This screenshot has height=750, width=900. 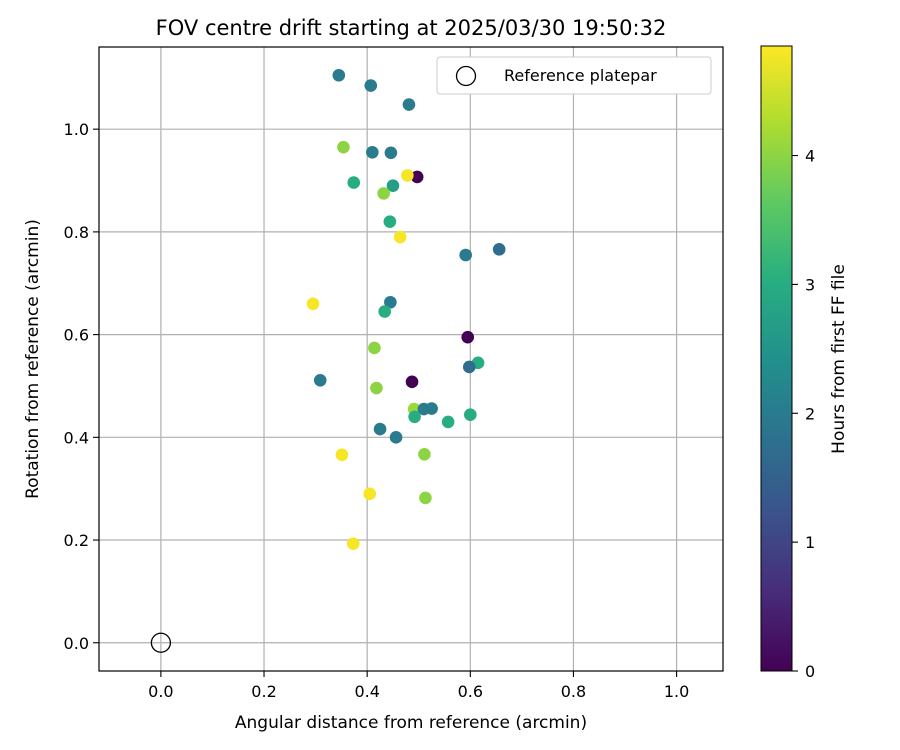 What do you see at coordinates (81, 386) in the screenshot?
I see `y-axis-ticks: 0.0 0.2 0.4 0.6 0.8 1.0` at bounding box center [81, 386].